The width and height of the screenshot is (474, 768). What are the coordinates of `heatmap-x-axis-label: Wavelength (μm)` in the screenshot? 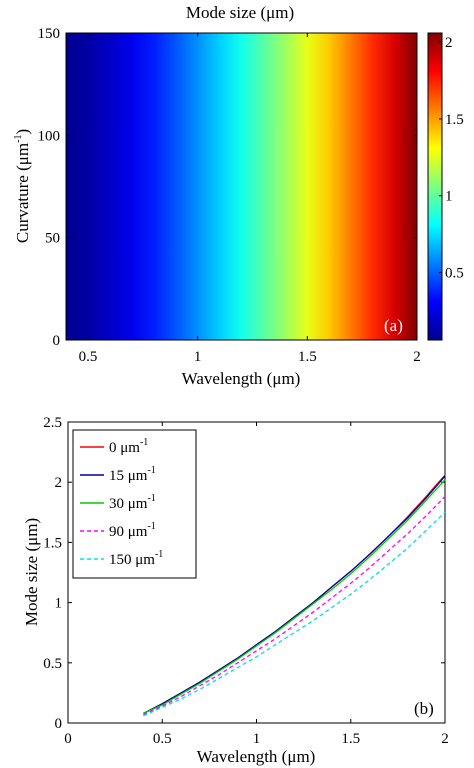 It's located at (241, 378).